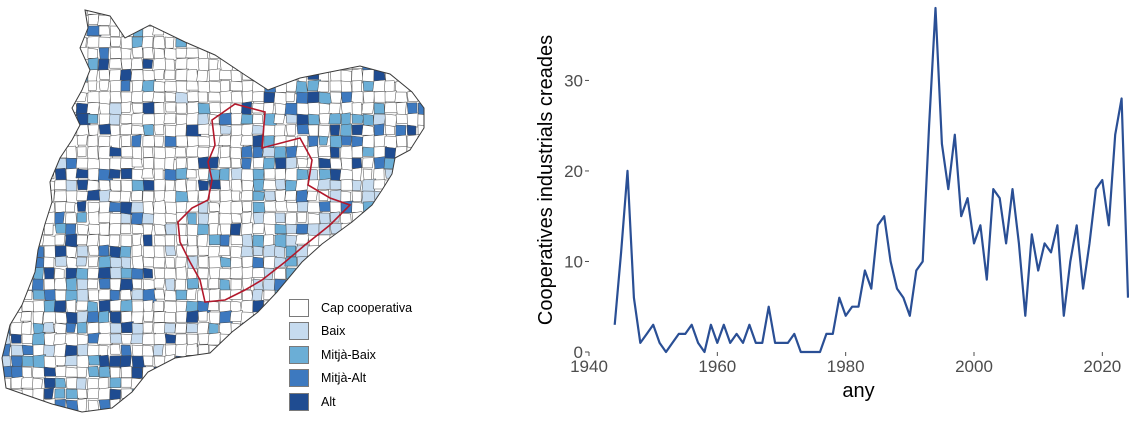  I want to click on legend-item-alt: Alt, so click(350, 402).